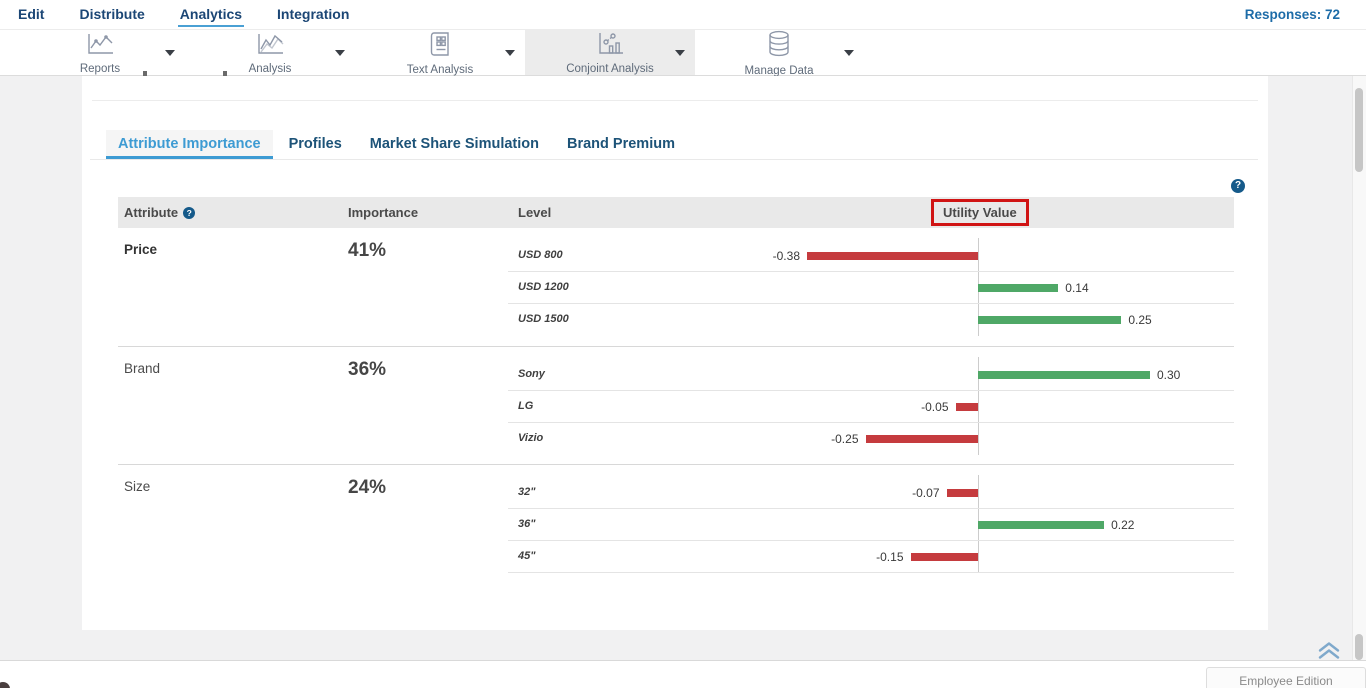  I want to click on utility-value-label: -0.07, so click(926, 493).